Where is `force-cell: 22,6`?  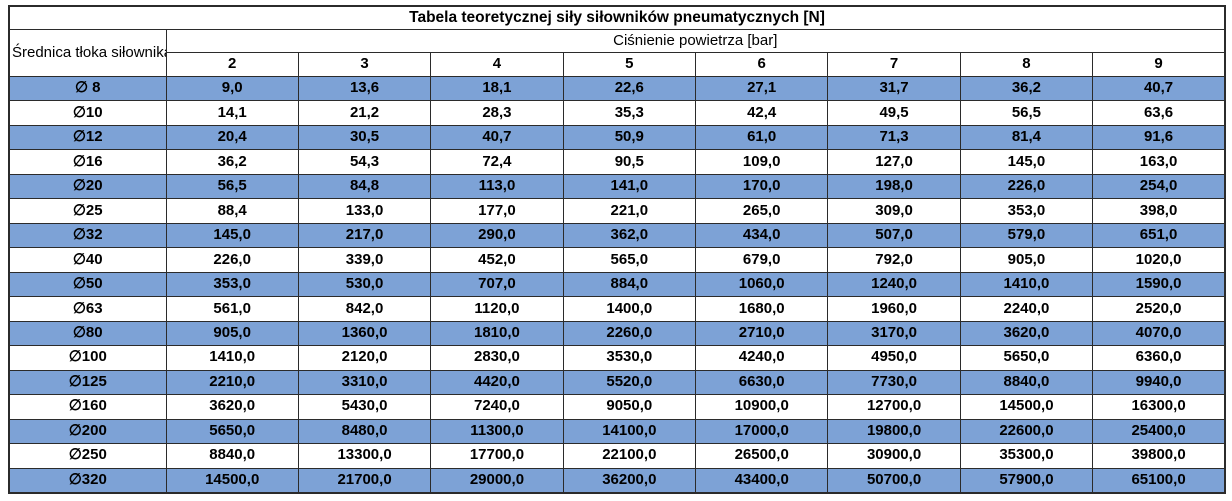
force-cell: 22,6 is located at coordinates (629, 88).